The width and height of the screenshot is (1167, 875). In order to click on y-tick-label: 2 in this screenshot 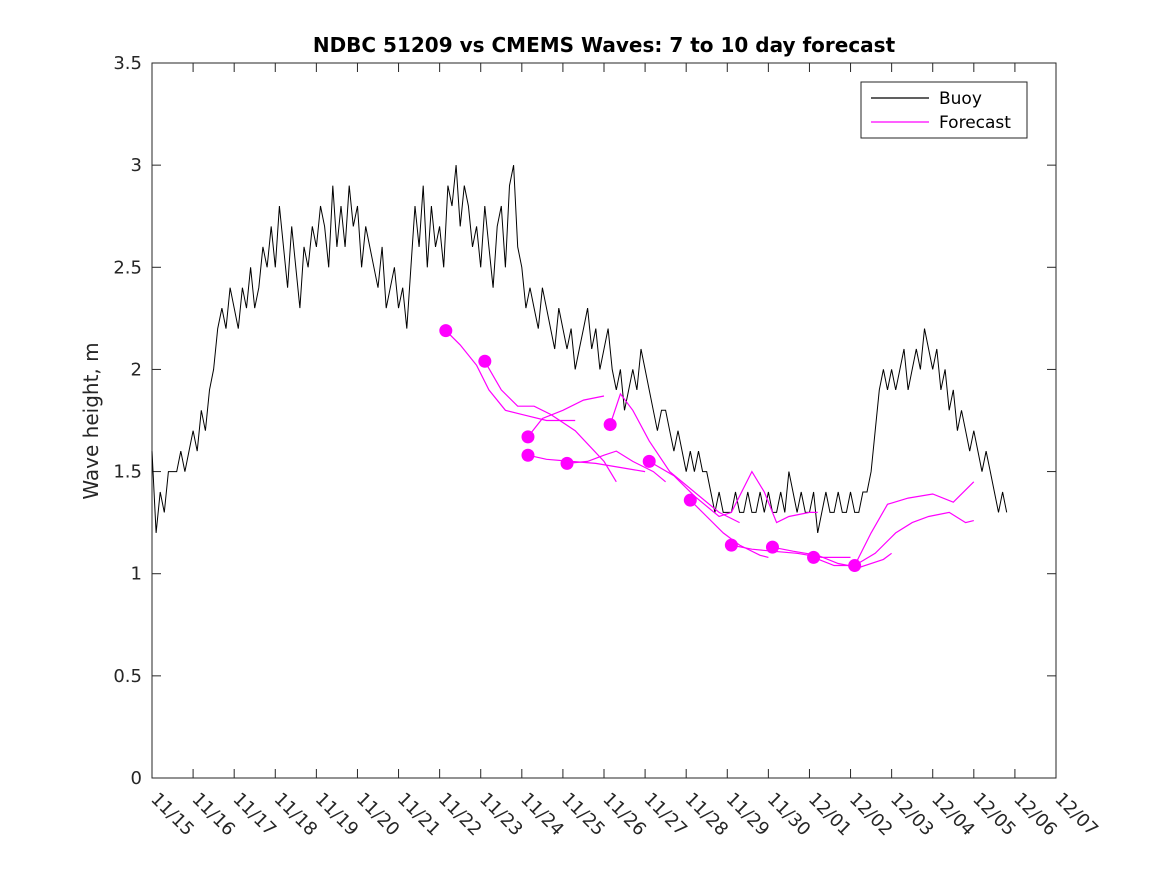, I will do `click(136, 369)`.